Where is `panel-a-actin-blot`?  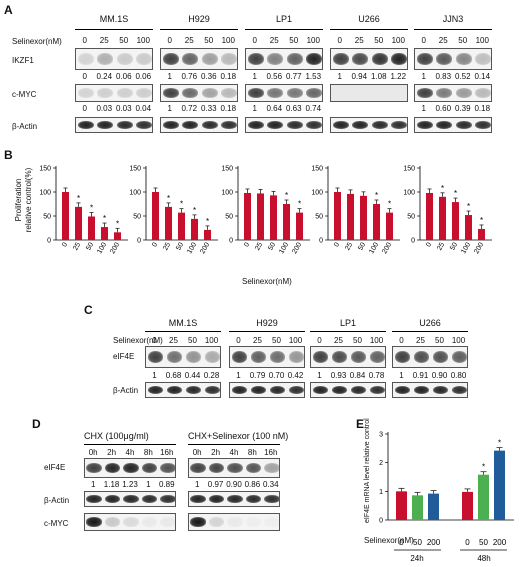
panel-a-actin-blot is located at coordinates (284, 125).